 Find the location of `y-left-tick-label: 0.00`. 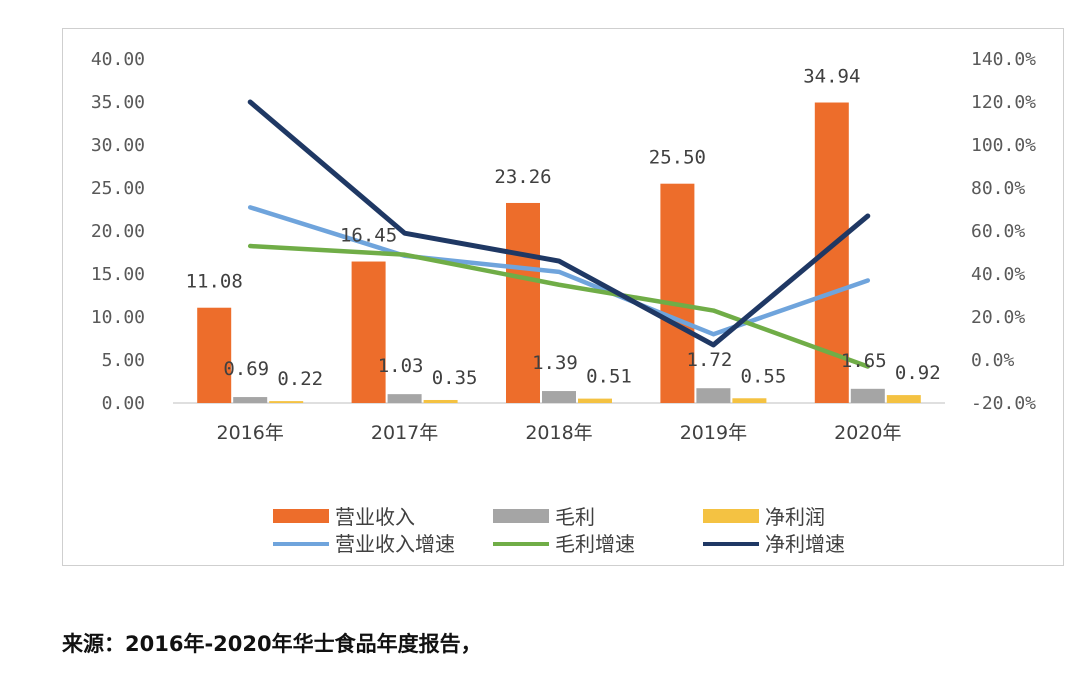

y-left-tick-label: 0.00 is located at coordinates (123, 403).